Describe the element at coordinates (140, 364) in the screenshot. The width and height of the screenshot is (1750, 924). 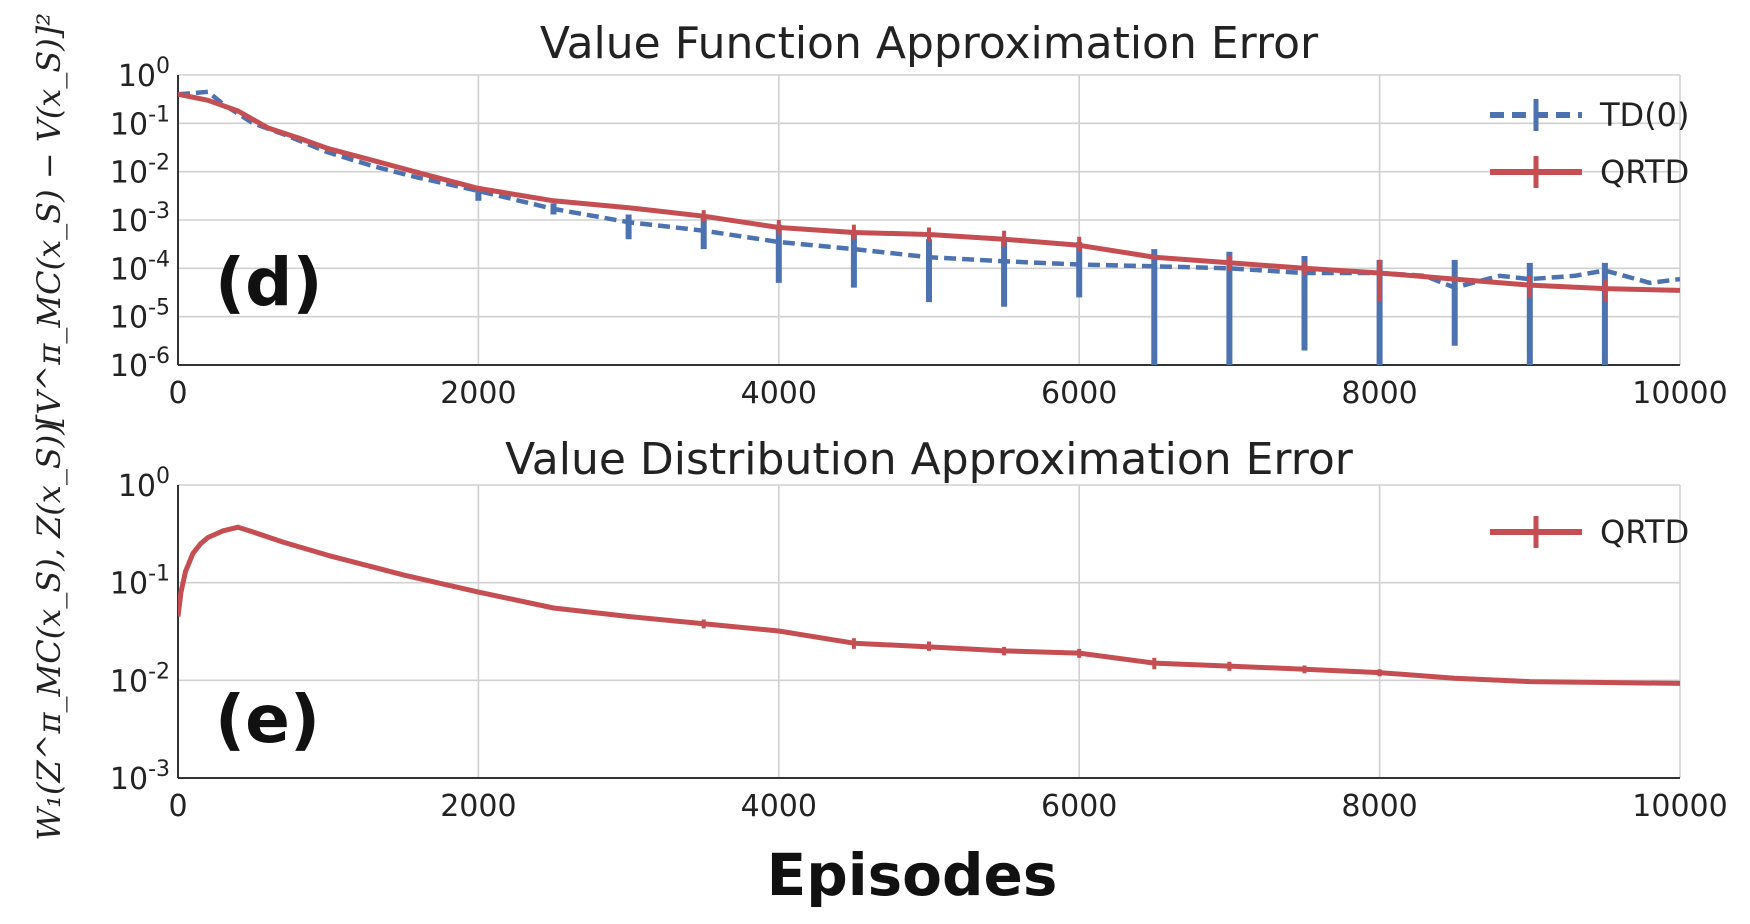
I see `y-tick-label: 10⁻⁶` at that location.